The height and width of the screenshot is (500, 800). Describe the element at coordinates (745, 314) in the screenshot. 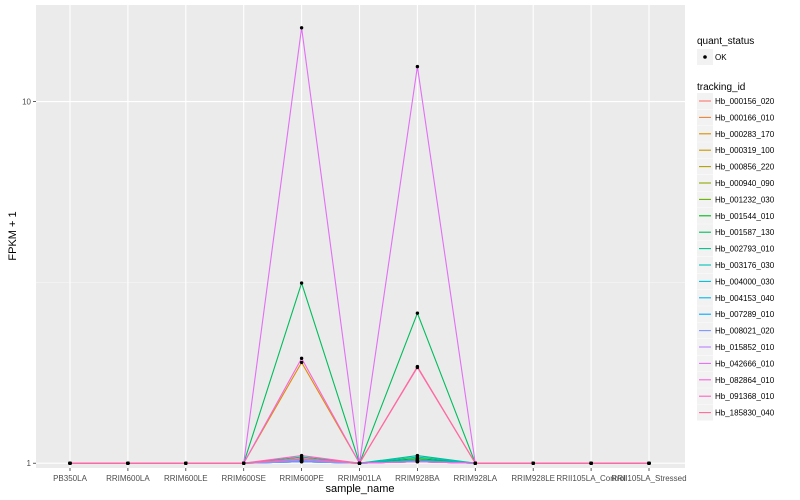

I see `legend-line-label: Hb_007289_010` at that location.